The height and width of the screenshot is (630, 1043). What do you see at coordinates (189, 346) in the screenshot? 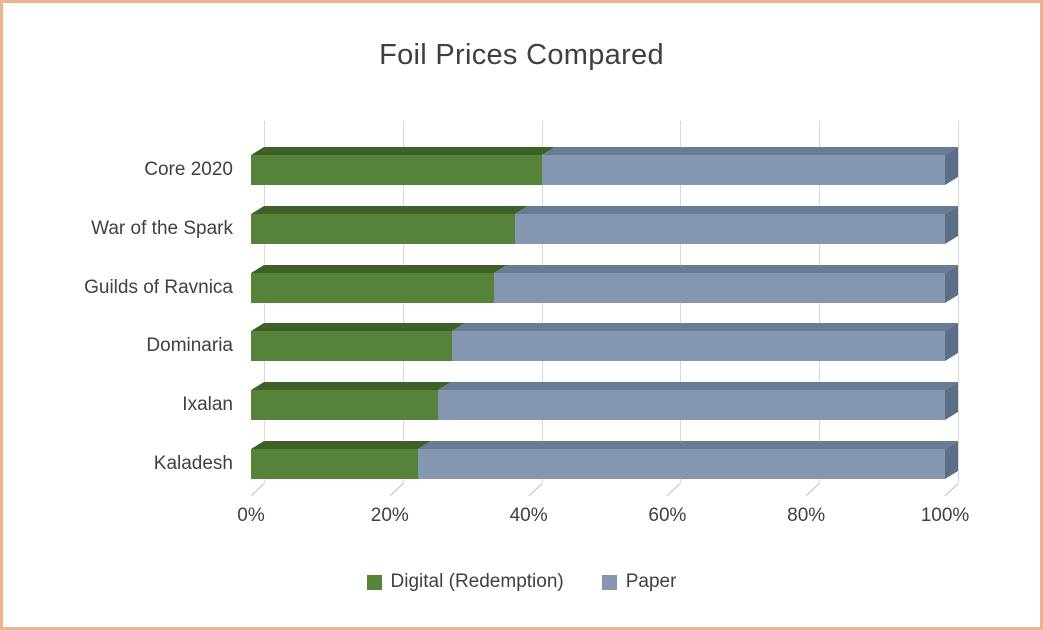
I see `category-label: Dominaria` at bounding box center [189, 346].